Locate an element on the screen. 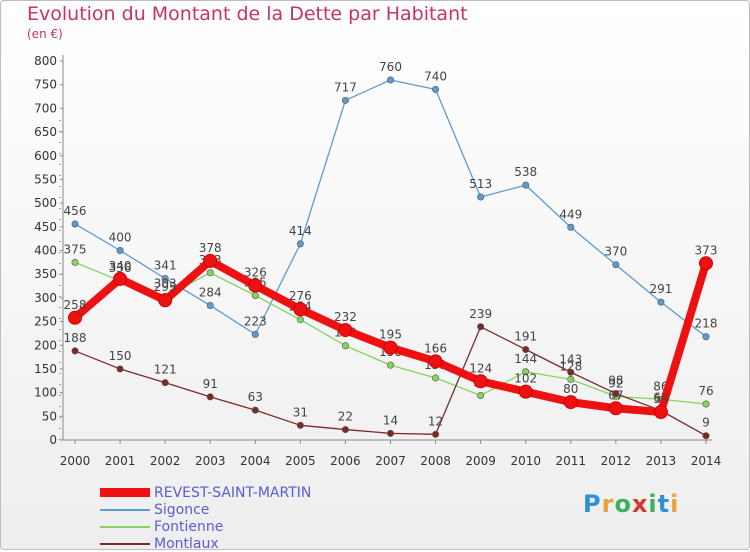 The height and width of the screenshot is (552, 750). x-tick-label: 2005 is located at coordinates (300, 461).